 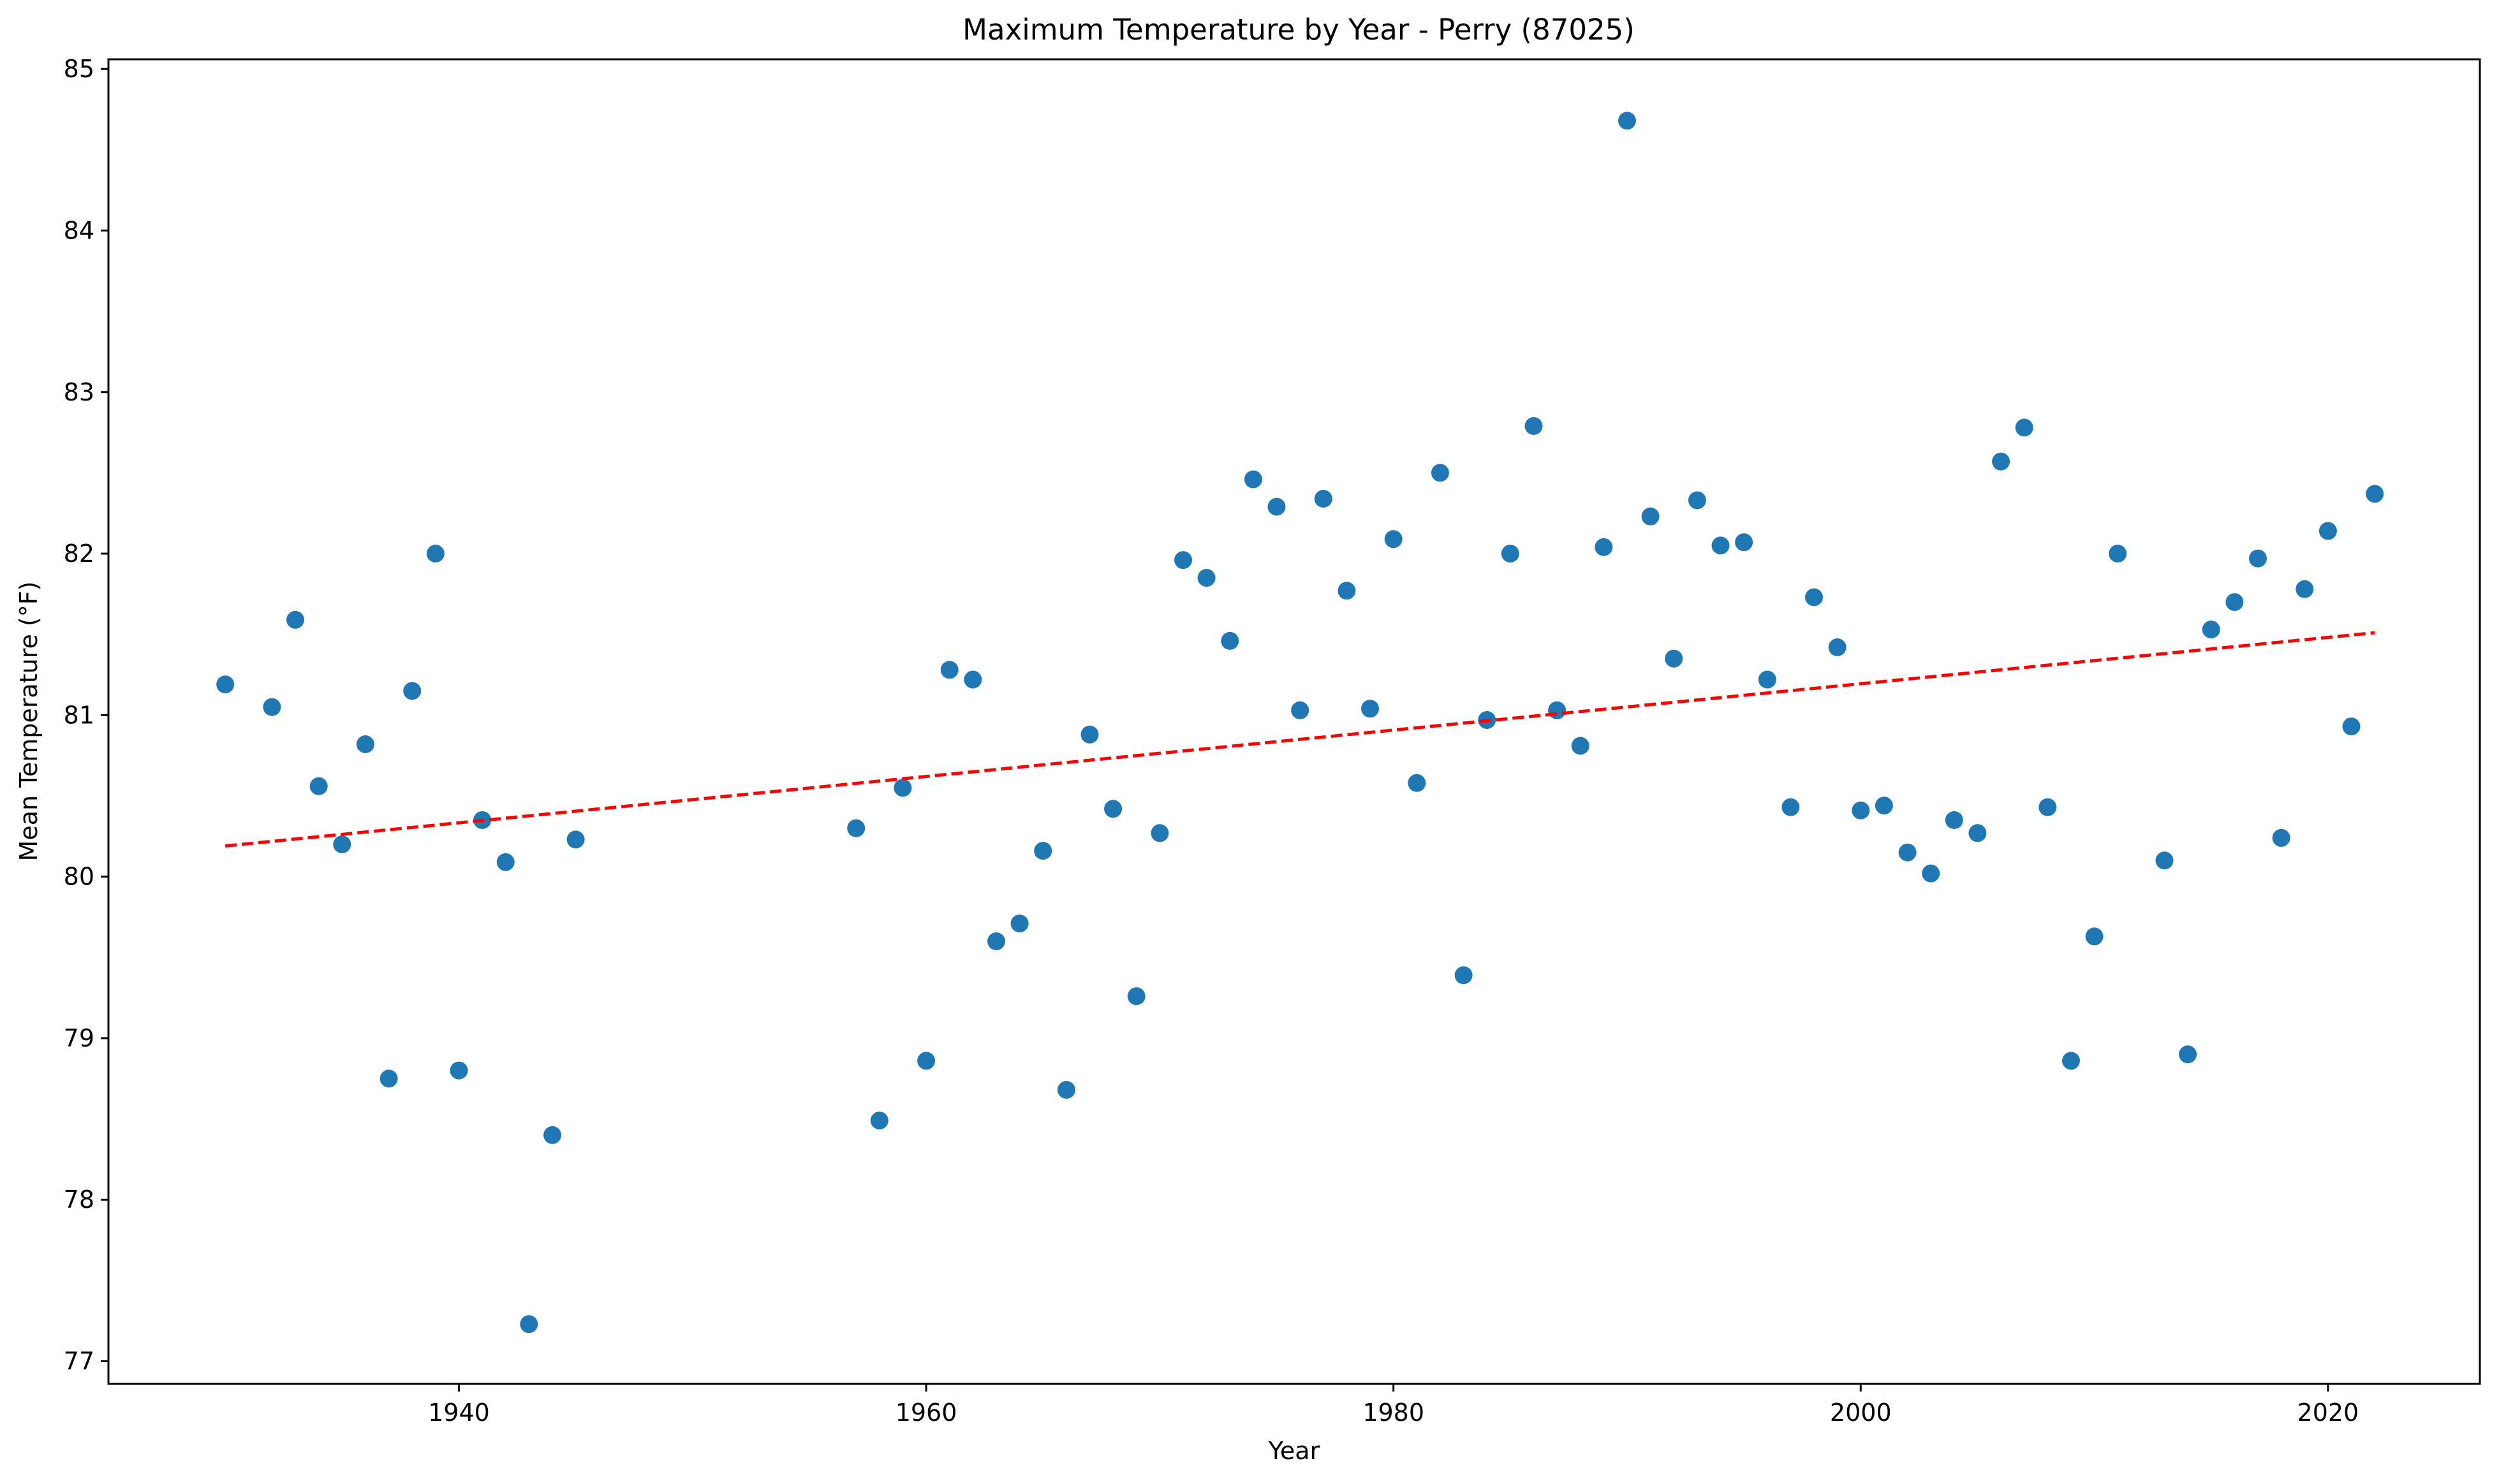 What do you see at coordinates (79, 715) in the screenshot?
I see `y-tick-label: 81` at bounding box center [79, 715].